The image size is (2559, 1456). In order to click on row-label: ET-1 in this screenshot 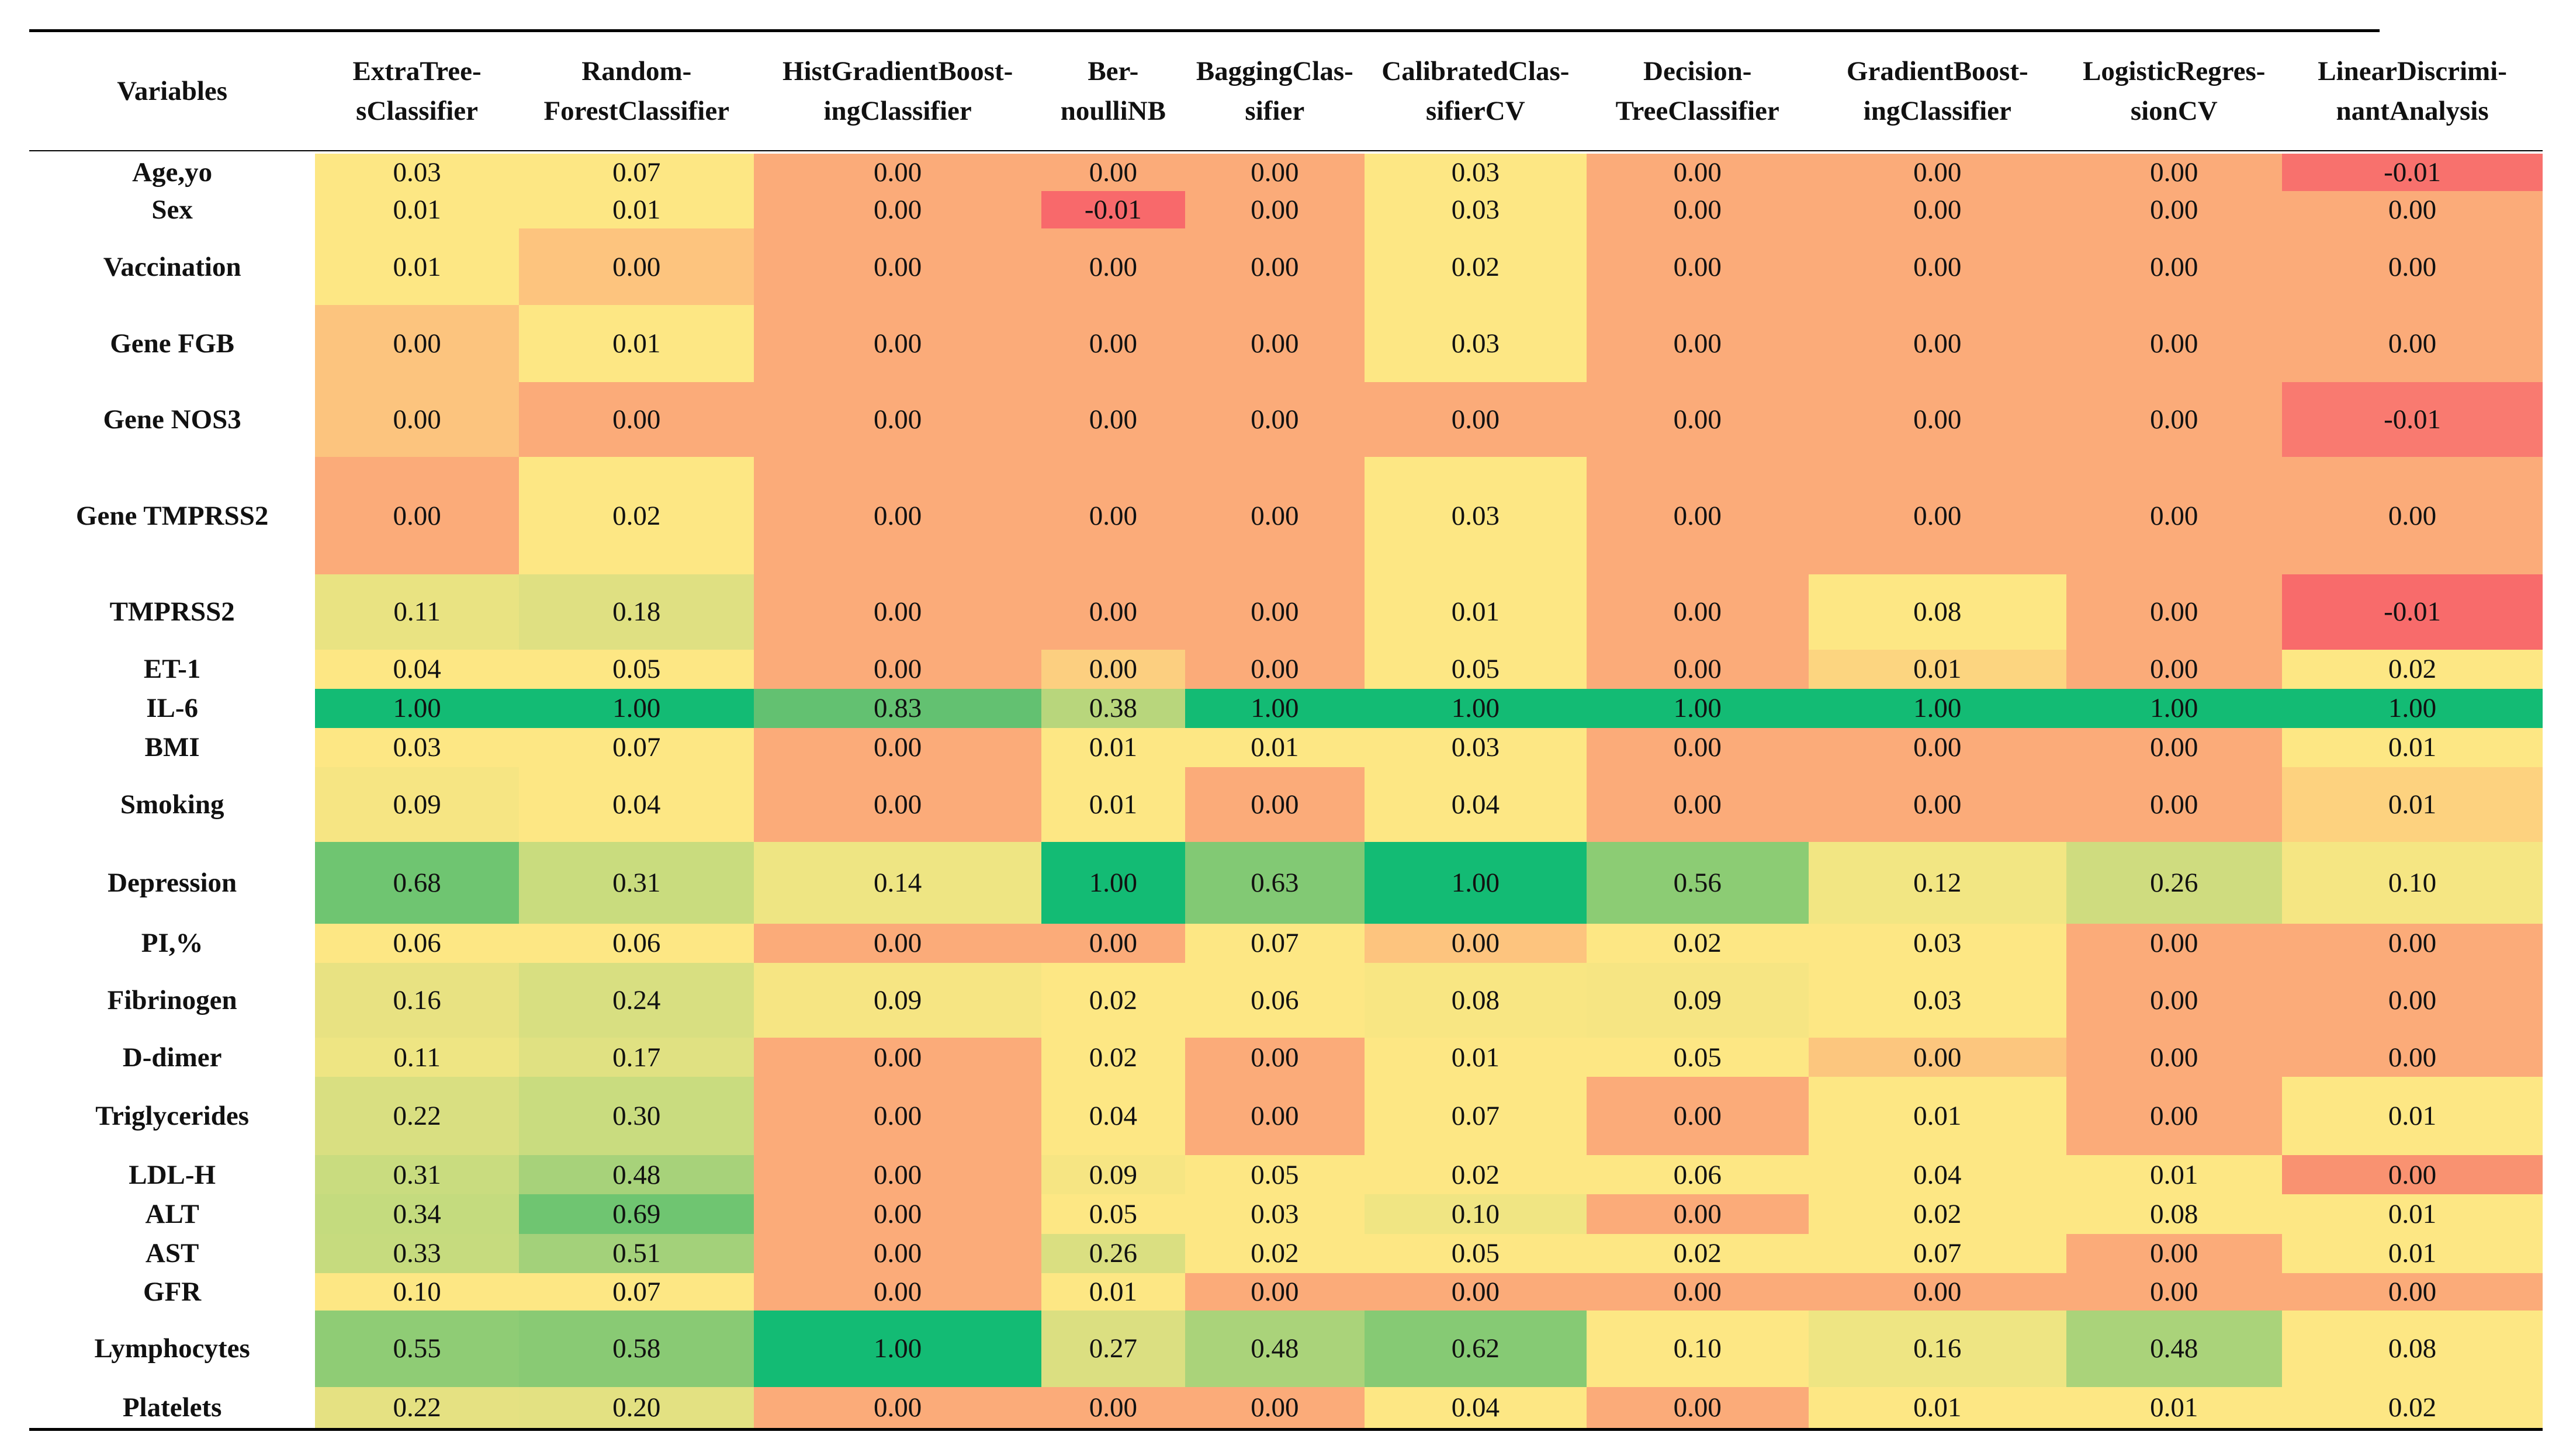, I will do `click(172, 669)`.